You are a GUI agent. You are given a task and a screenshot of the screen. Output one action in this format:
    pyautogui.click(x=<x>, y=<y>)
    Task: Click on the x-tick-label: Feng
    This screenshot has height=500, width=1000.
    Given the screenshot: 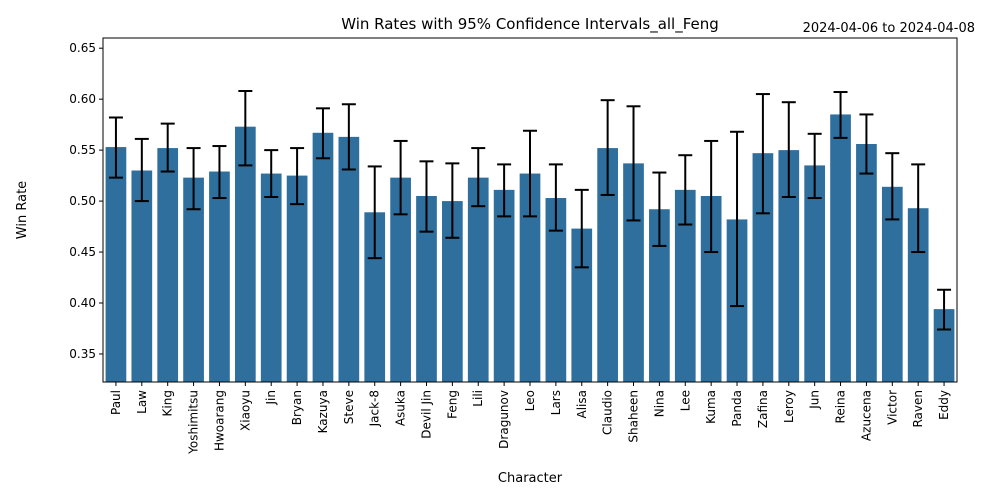 What is the action you would take?
    pyautogui.click(x=452, y=404)
    